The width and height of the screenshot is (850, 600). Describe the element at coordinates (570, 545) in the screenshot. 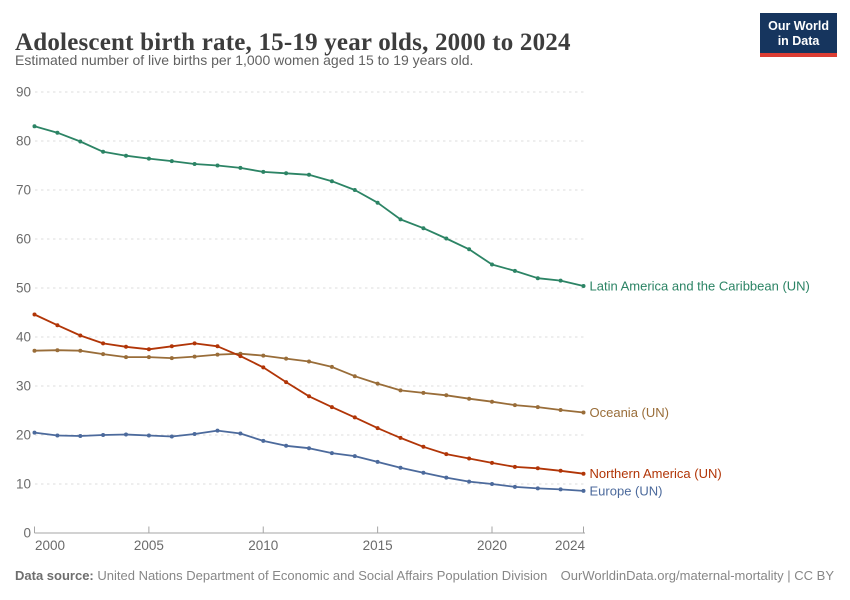

I see `x-axis-tick-label: 2024` at that location.